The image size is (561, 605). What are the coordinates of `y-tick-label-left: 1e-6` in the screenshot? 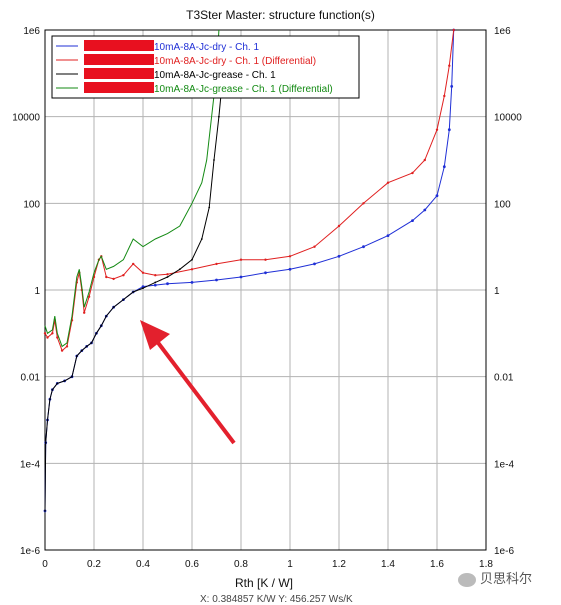 It's located at (30, 551).